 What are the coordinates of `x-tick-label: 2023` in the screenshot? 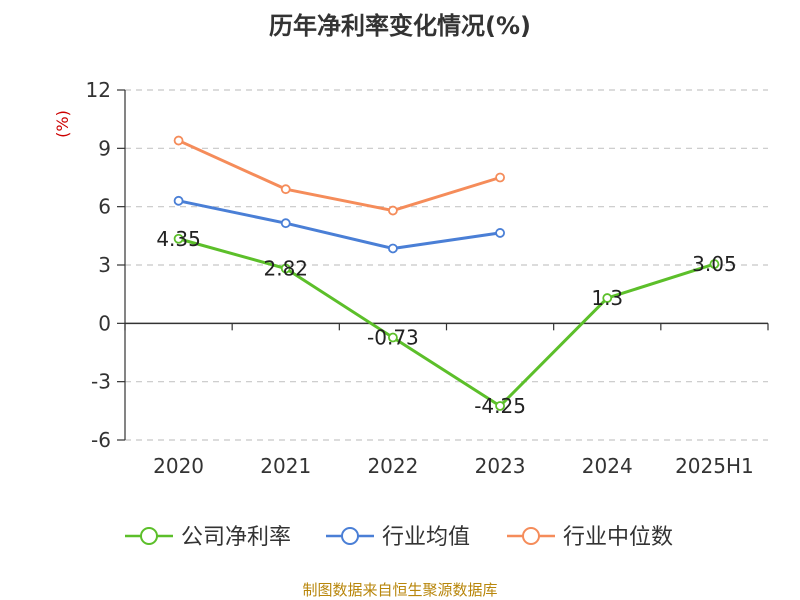 It's located at (500, 466).